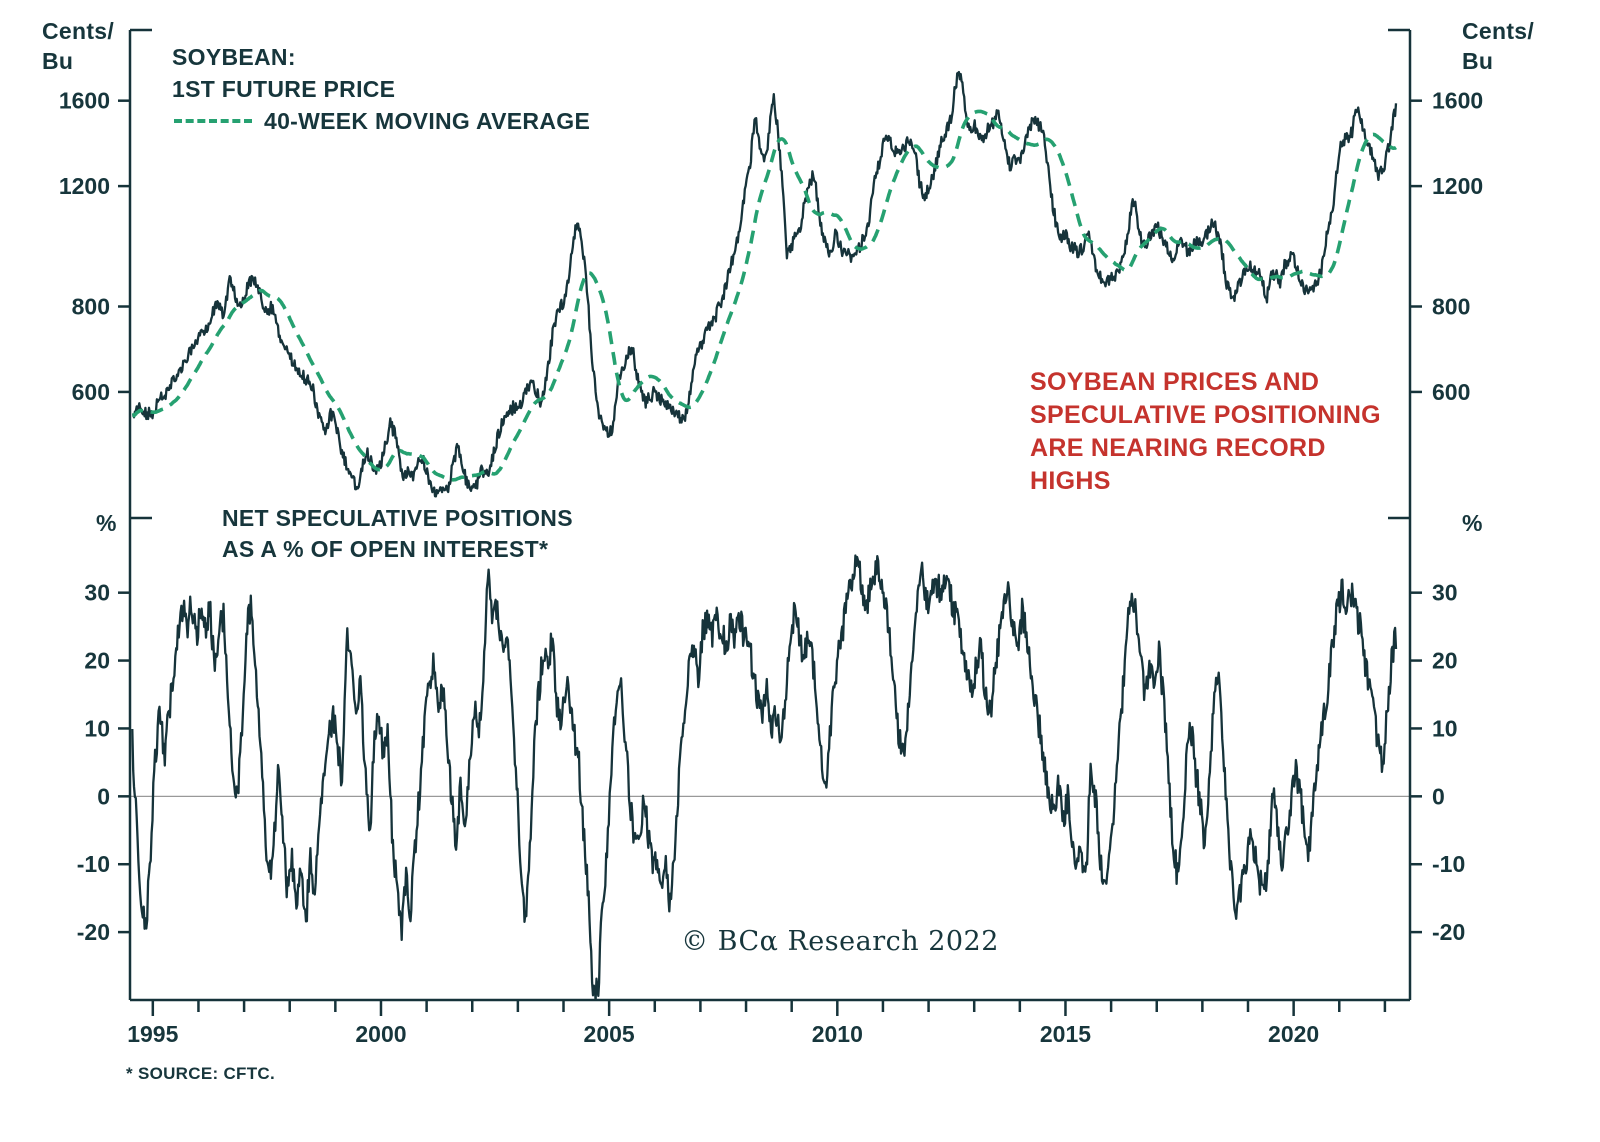 This screenshot has height=1142, width=1600. Describe the element at coordinates (152, 1034) in the screenshot. I see `x-tick-label: 1995` at that location.